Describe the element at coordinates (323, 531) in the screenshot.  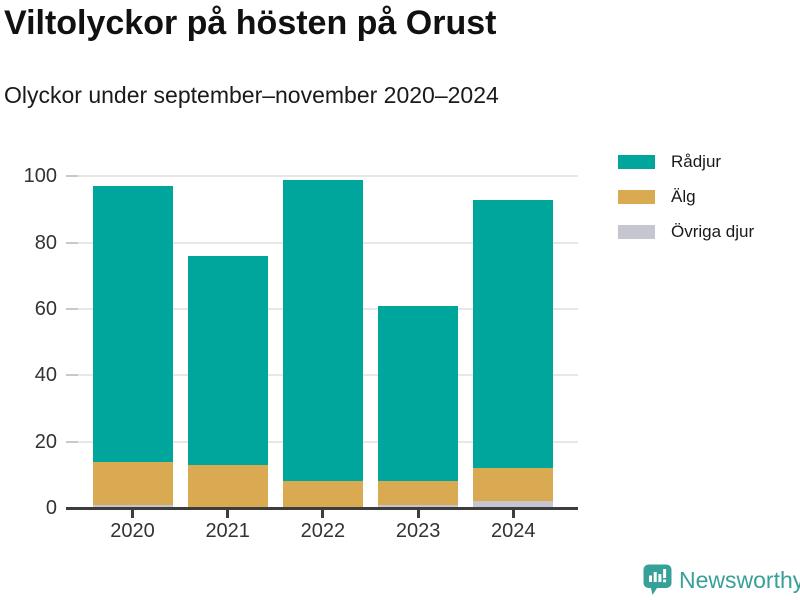
I see `x-axis-label-2022: 2022` at that location.